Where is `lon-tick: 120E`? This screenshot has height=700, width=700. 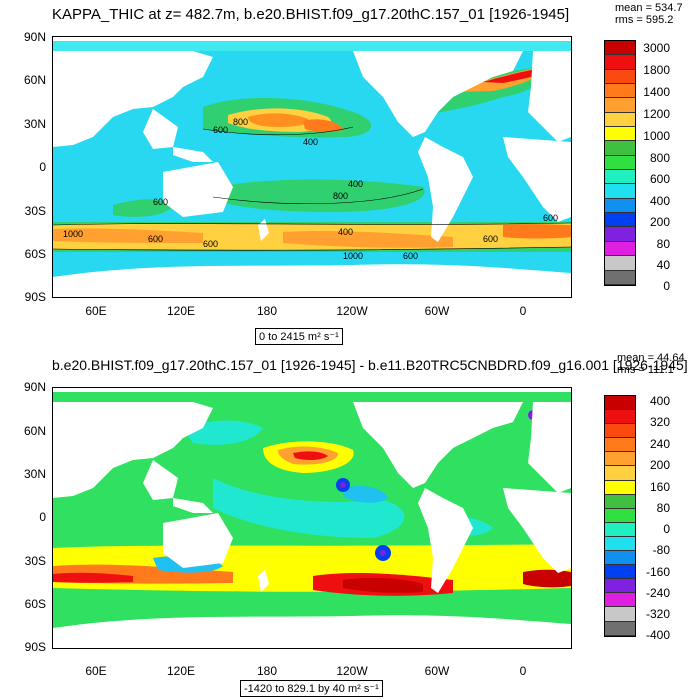 lon-tick: 120E is located at coordinates (181, 311).